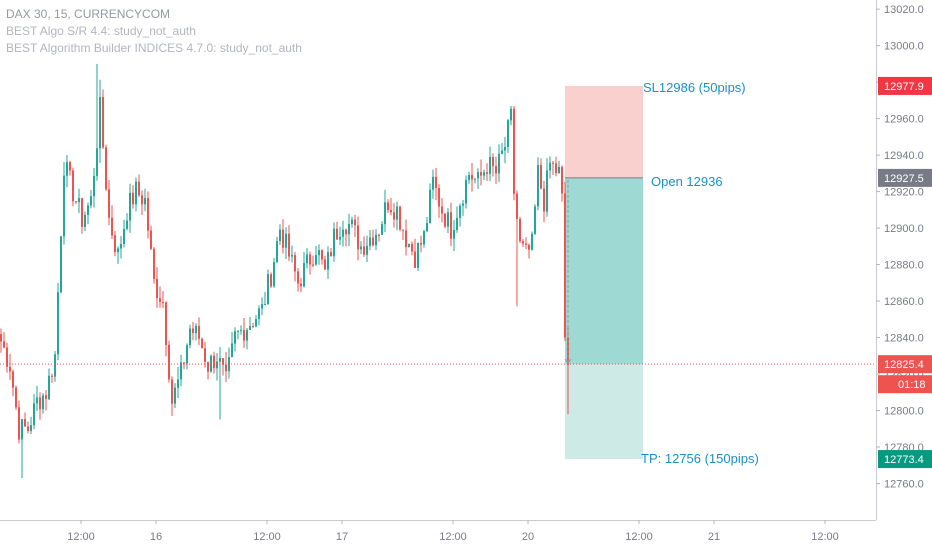 This screenshot has height=555, width=932. What do you see at coordinates (604, 412) in the screenshot?
I see `profit-zone-target` at bounding box center [604, 412].